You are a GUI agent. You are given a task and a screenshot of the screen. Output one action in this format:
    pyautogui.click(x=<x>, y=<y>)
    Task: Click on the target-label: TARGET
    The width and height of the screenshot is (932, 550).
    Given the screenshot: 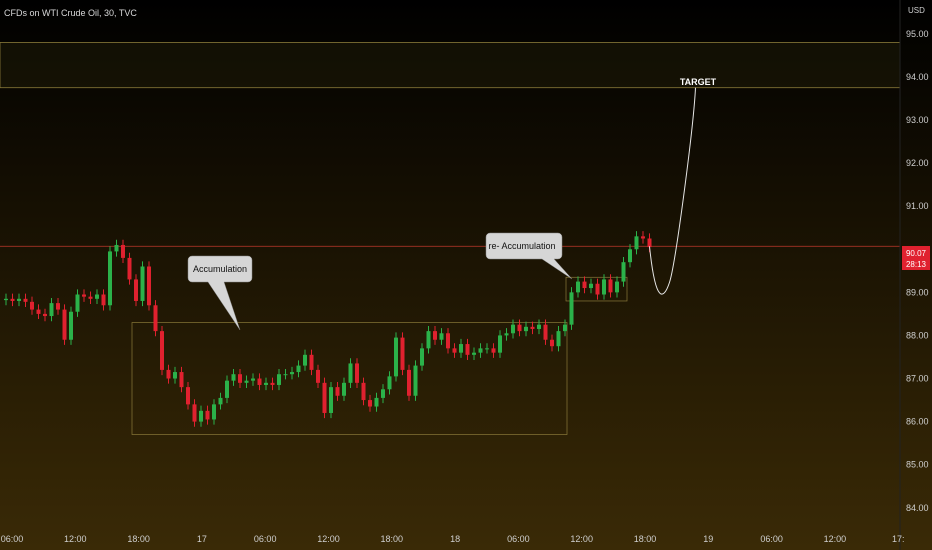 What is the action you would take?
    pyautogui.click(x=698, y=82)
    